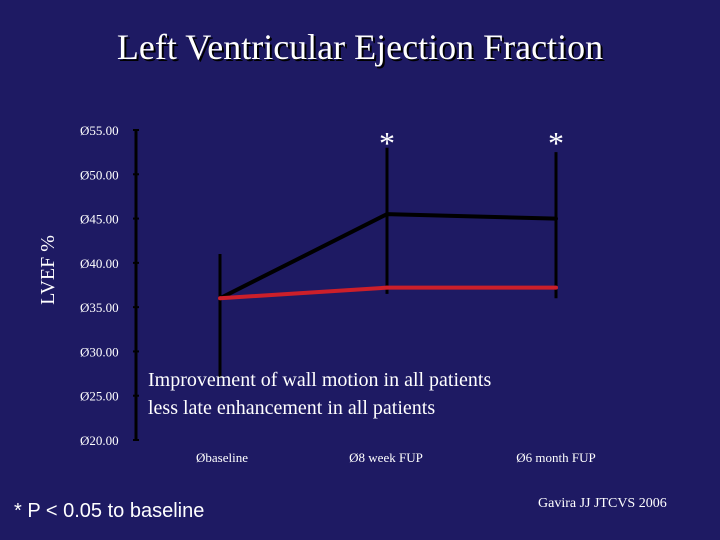  Describe the element at coordinates (99, 130) in the screenshot. I see `y-tick-label-0: Ø55.00` at that location.